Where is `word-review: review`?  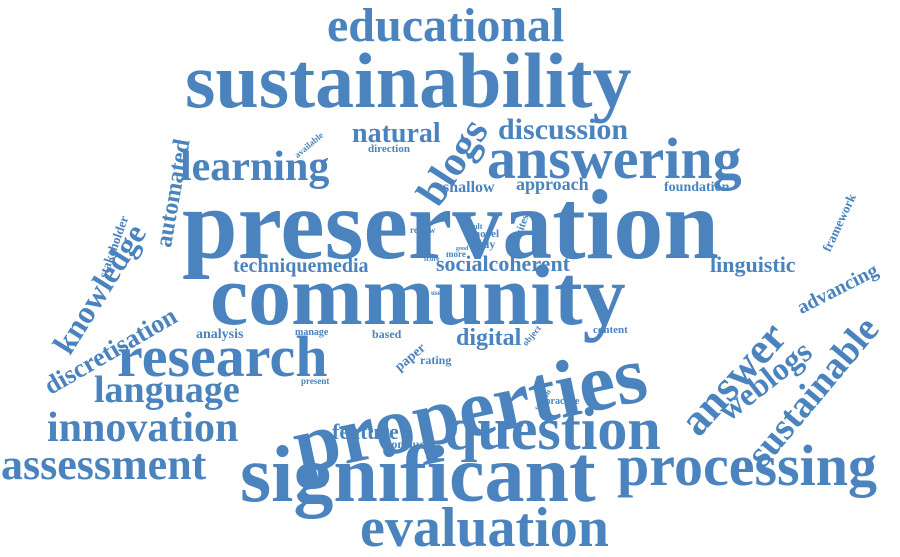 word-review: review is located at coordinates (423, 230).